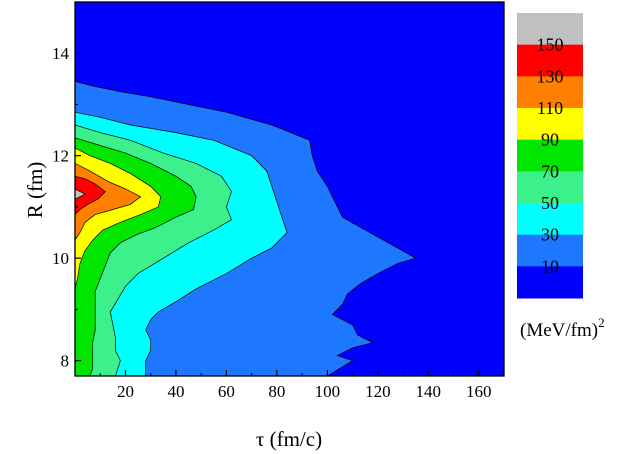 The height and width of the screenshot is (454, 640). Describe the element at coordinates (60, 156) in the screenshot. I see `y-tick-label: 12` at that location.